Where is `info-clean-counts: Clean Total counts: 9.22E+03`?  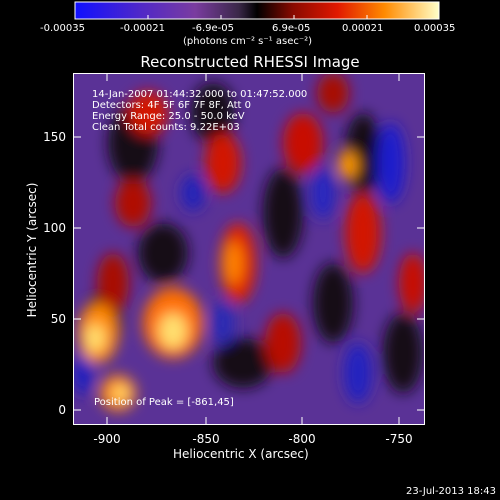
info-clean-counts: Clean Total counts: 9.22E+03 is located at coordinates (166, 127).